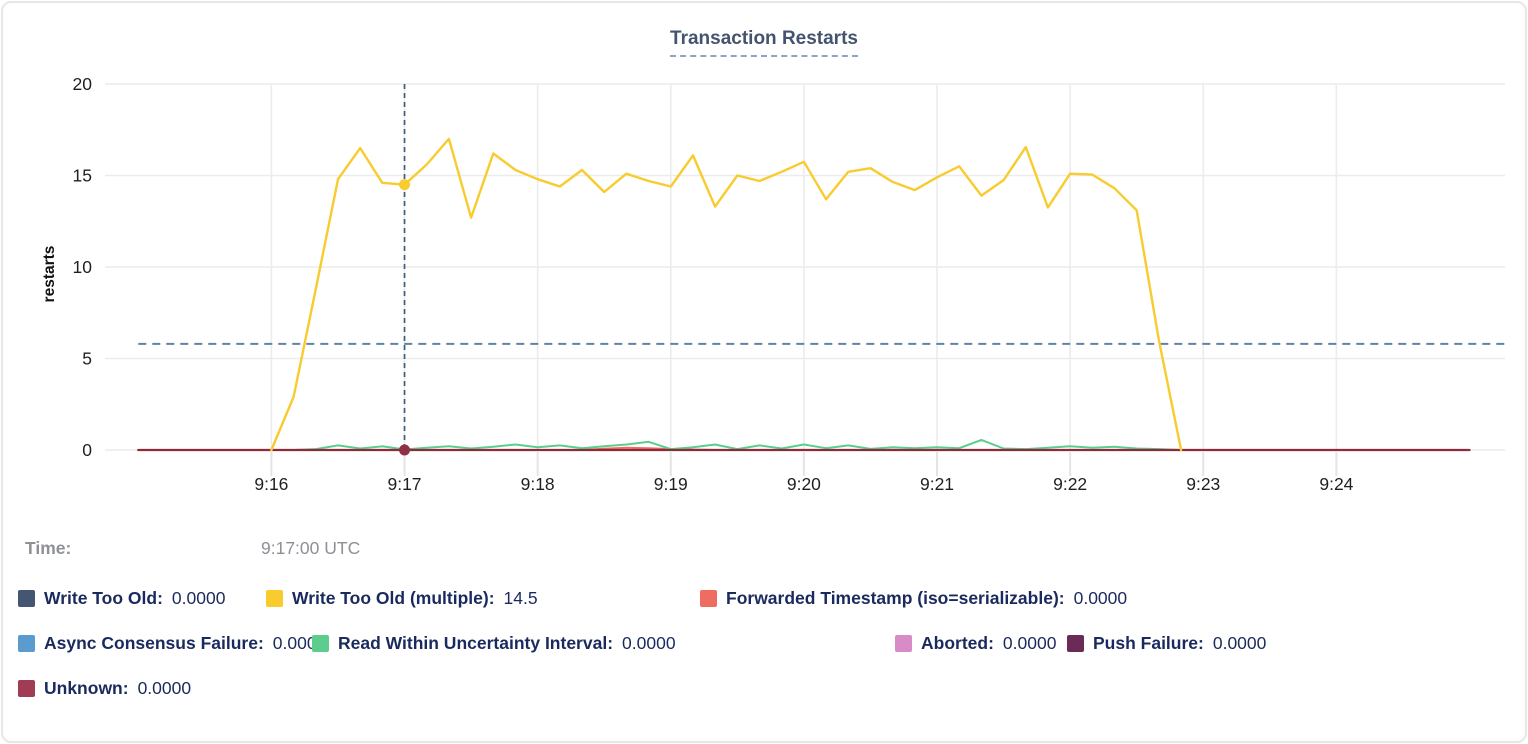  I want to click on hover-time-readout: Time: 9:17:00 UTC, so click(764, 550).